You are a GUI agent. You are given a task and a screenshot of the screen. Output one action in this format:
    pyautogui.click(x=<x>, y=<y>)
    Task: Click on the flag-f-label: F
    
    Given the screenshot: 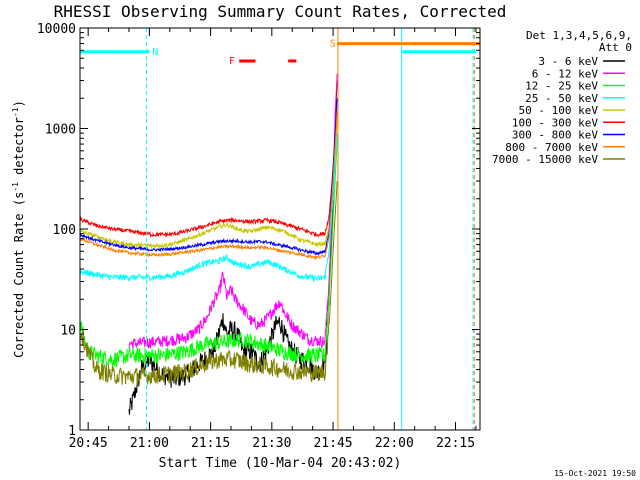 What is the action you would take?
    pyautogui.click(x=232, y=61)
    